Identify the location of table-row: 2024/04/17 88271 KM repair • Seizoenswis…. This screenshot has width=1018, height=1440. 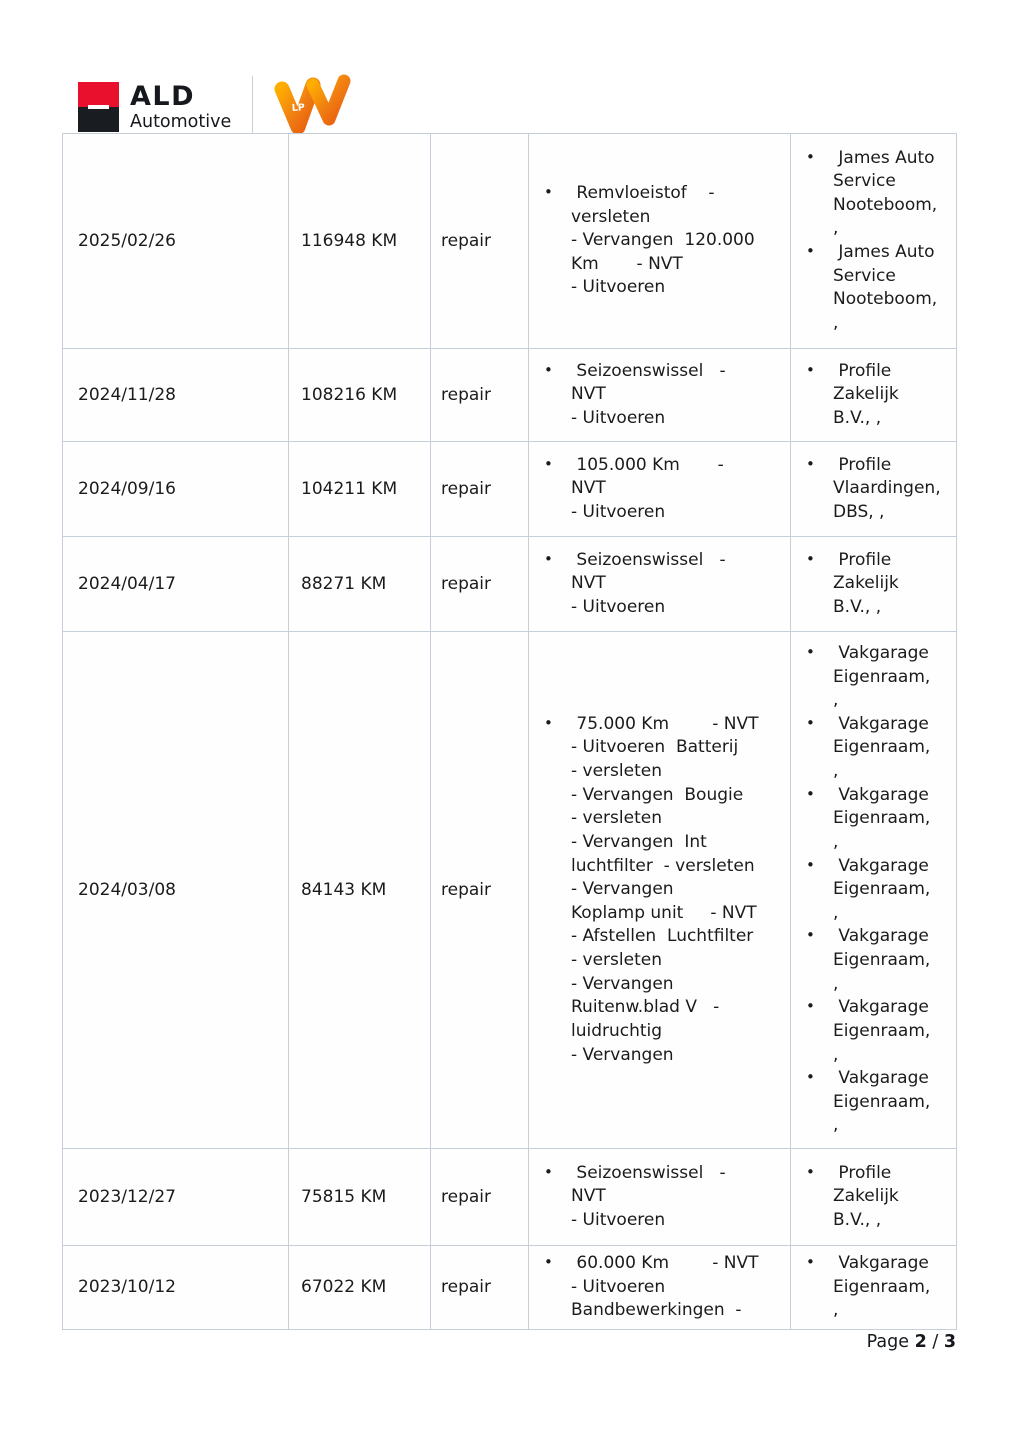
(509, 584).